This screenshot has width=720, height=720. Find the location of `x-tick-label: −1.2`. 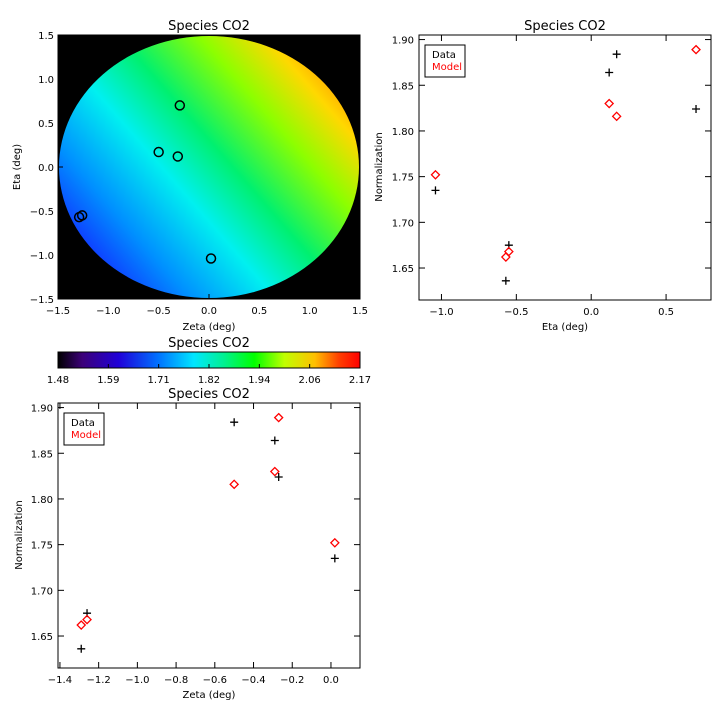

x-tick-label: −1.2 is located at coordinates (99, 680).